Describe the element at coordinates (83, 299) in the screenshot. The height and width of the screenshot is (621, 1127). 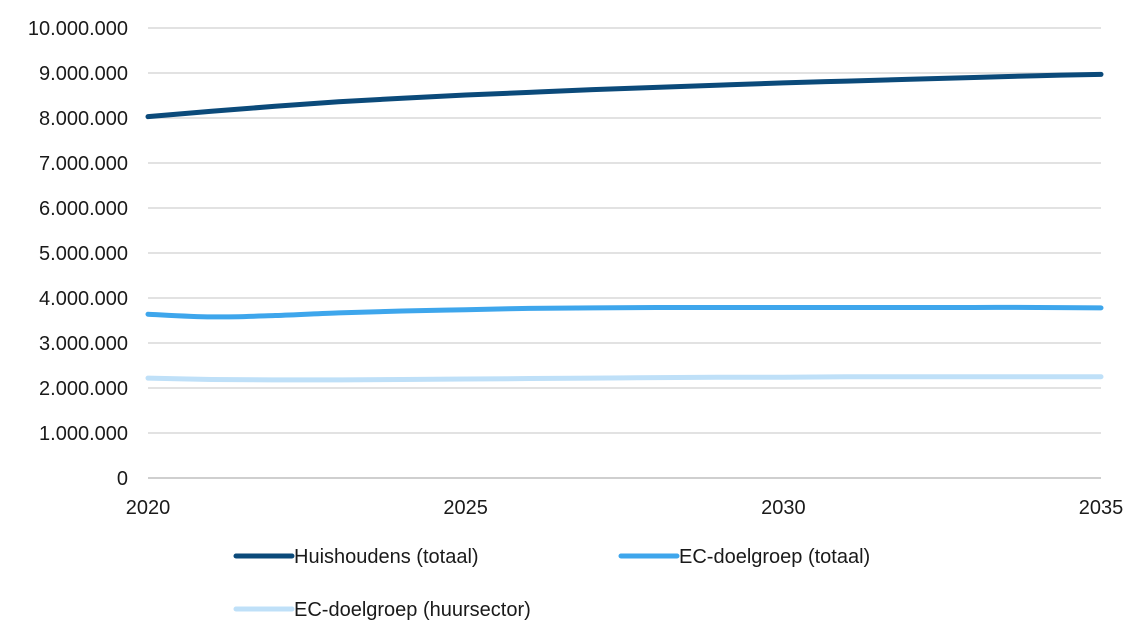
I see `y-tick-label: 4.000.000` at that location.